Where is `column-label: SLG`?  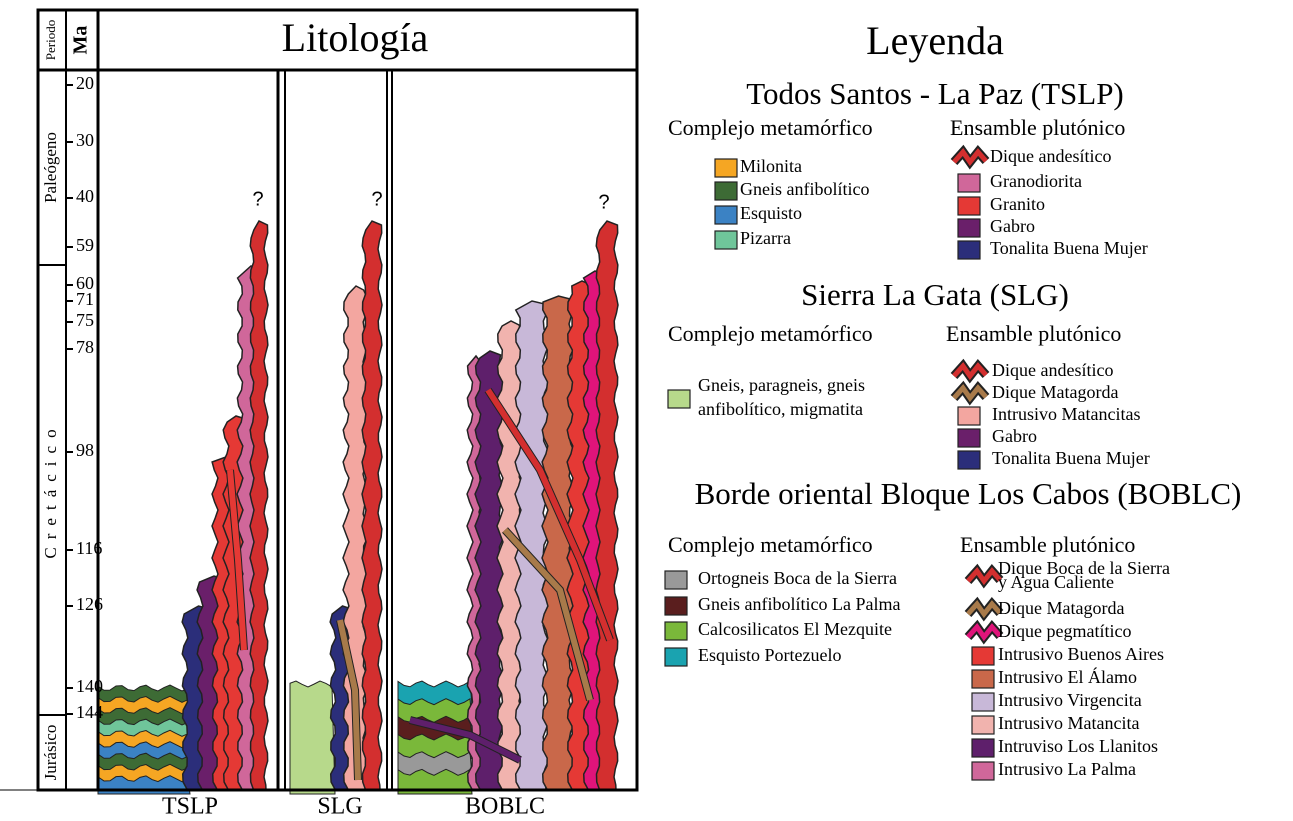
column-label: SLG is located at coordinates (339, 807).